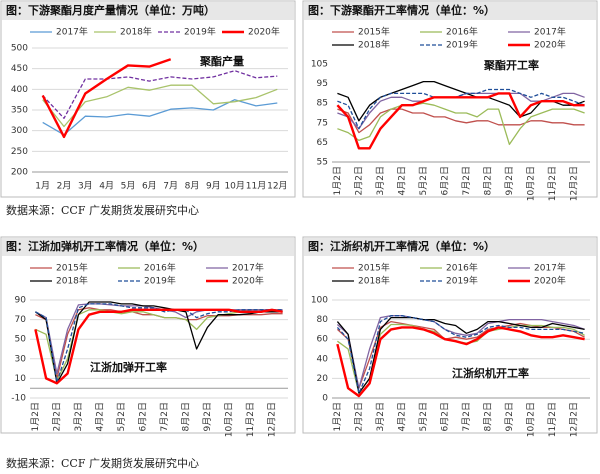 The image size is (600, 474). I want to click on x-tick-label: 1月, so click(42, 186).